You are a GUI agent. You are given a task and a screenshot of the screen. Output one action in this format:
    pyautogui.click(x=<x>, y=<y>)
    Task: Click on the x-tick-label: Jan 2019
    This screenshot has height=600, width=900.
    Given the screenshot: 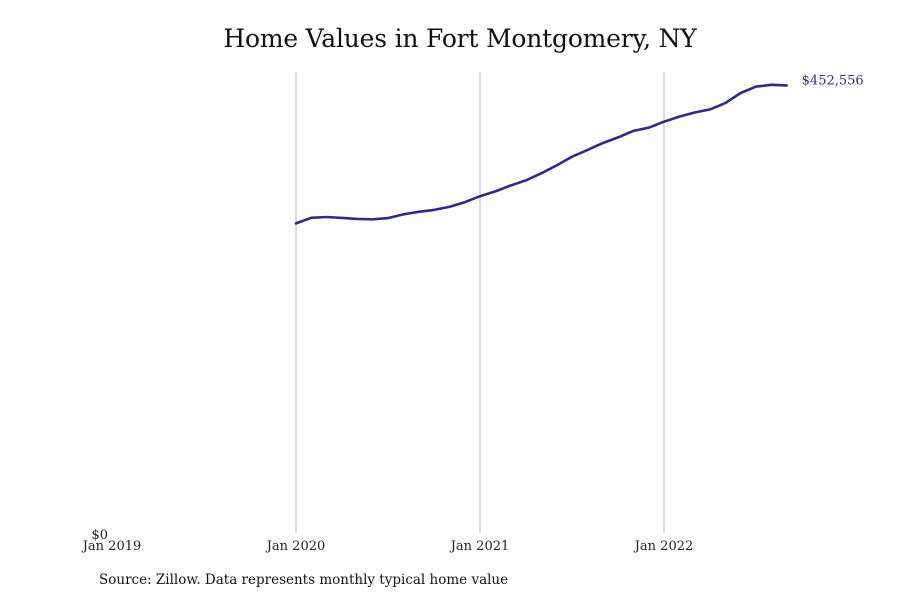 What is the action you would take?
    pyautogui.click(x=111, y=546)
    